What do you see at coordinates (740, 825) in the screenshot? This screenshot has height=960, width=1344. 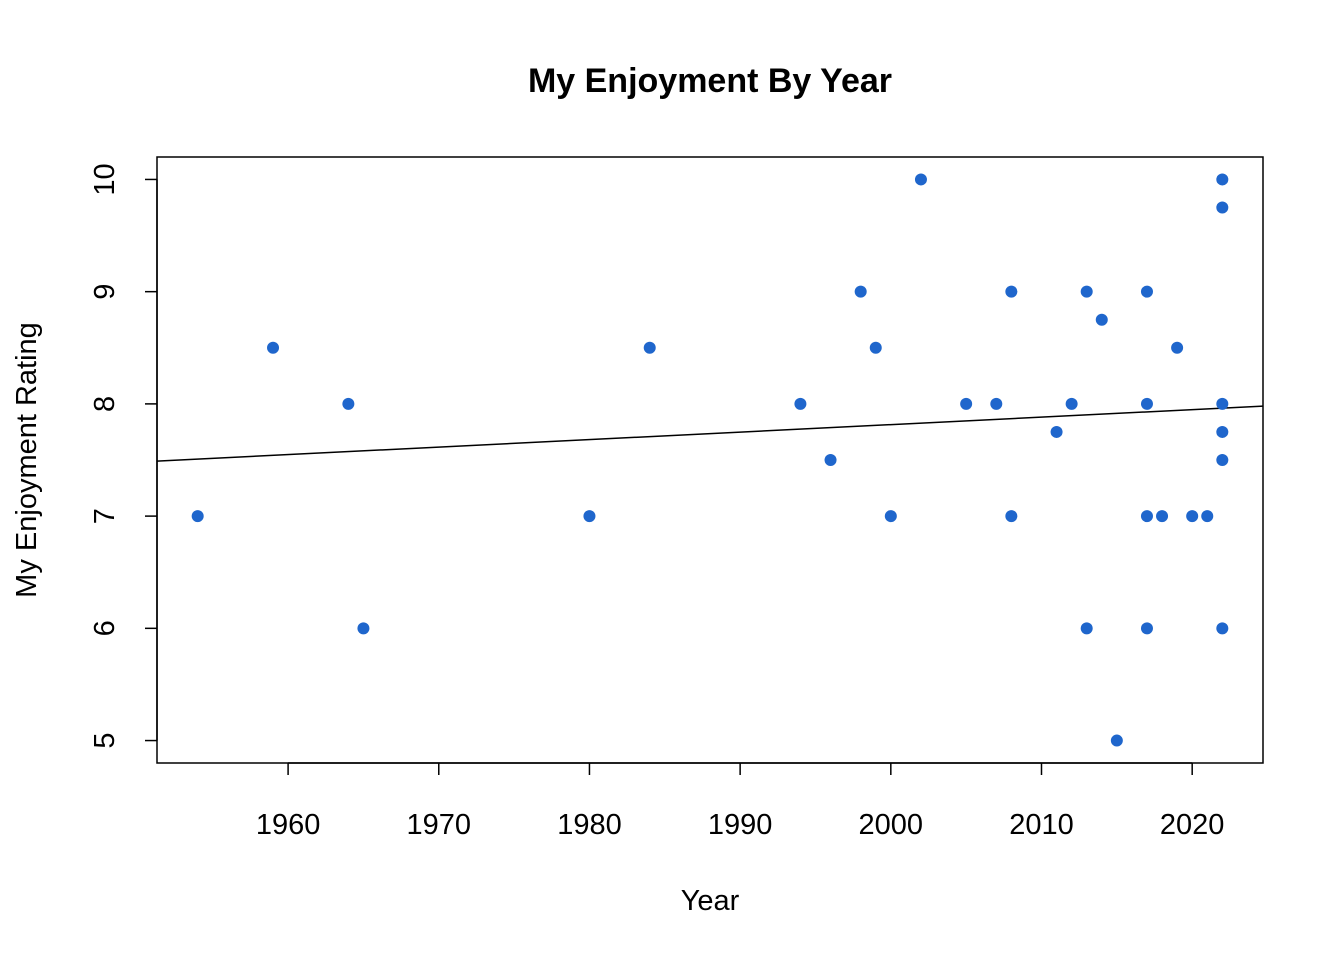 I see `x-tick-label: 1990` at bounding box center [740, 825].